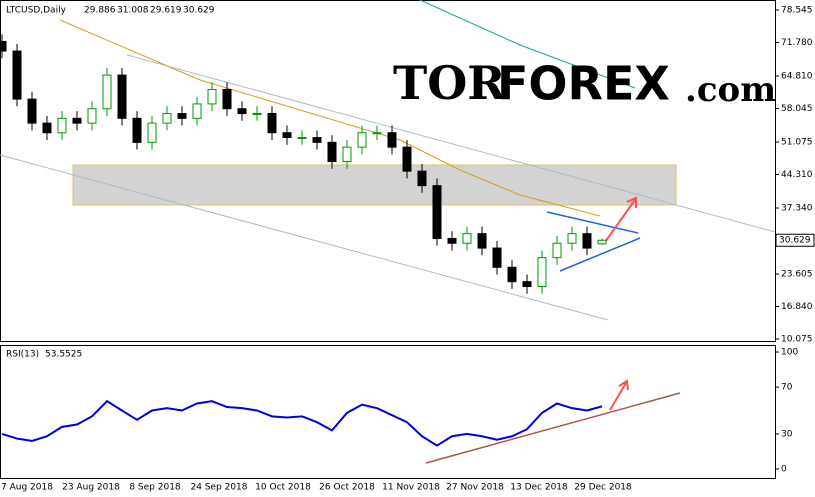  Describe the element at coordinates (553, 428) in the screenshot. I see `rsi-trendline` at that location.